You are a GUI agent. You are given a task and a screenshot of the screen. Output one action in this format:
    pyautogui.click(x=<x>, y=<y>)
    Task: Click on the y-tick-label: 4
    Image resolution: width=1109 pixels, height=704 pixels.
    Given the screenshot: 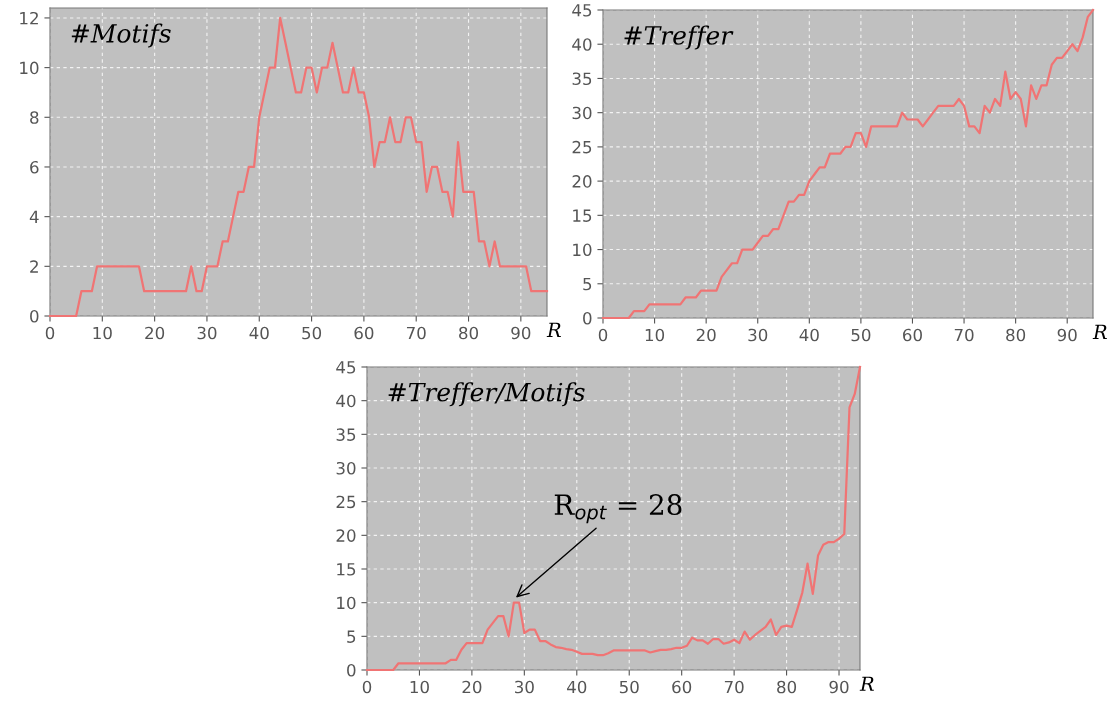 What is the action you would take?
    pyautogui.click(x=34, y=216)
    